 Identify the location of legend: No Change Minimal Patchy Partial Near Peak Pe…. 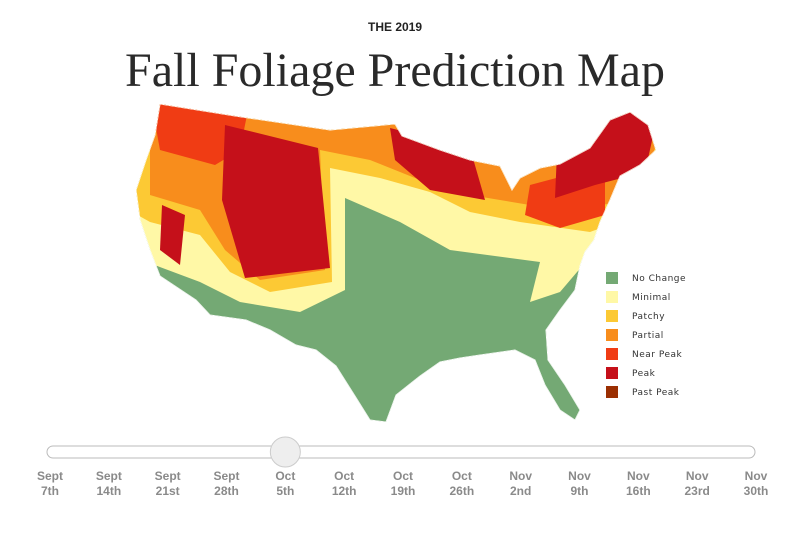
(646, 335).